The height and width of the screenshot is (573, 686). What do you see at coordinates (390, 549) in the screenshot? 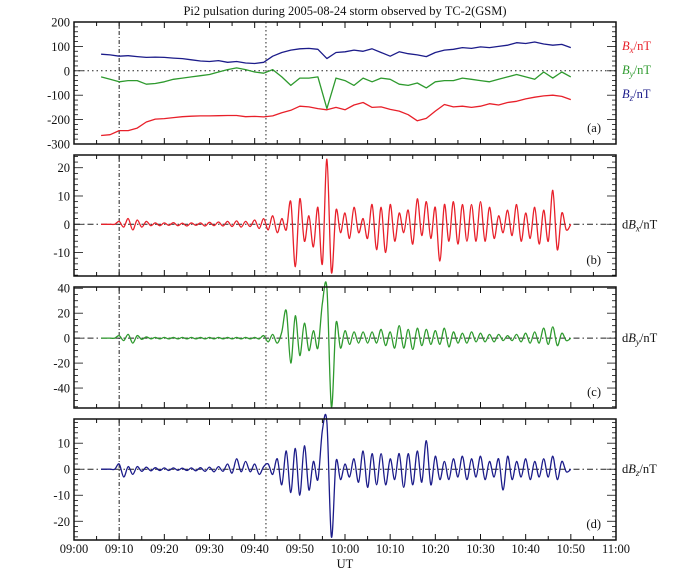
I see `x-tick-label: 10:10` at bounding box center [390, 549].